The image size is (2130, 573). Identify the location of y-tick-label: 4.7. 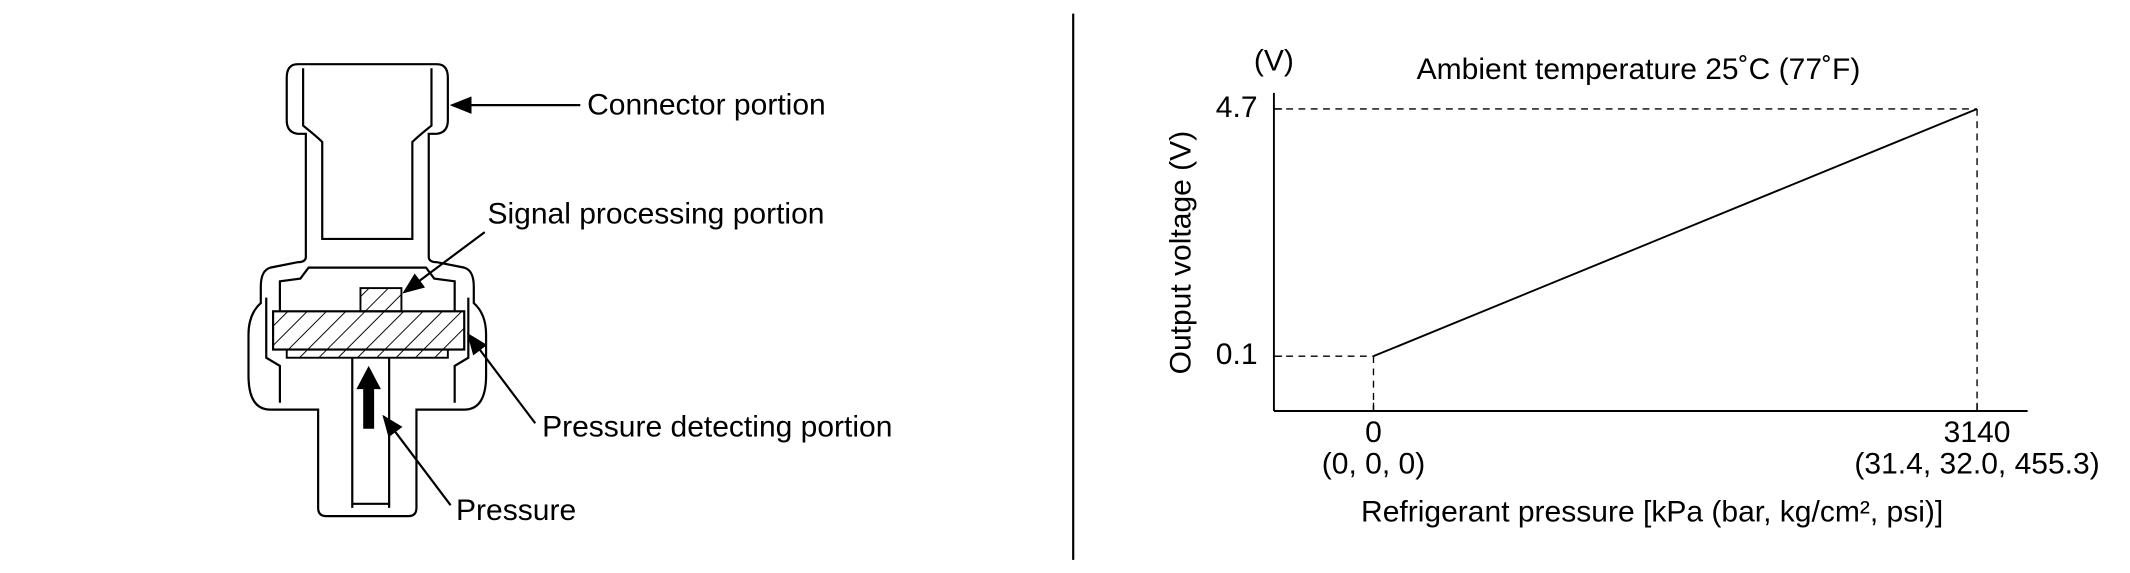
(1237, 107).